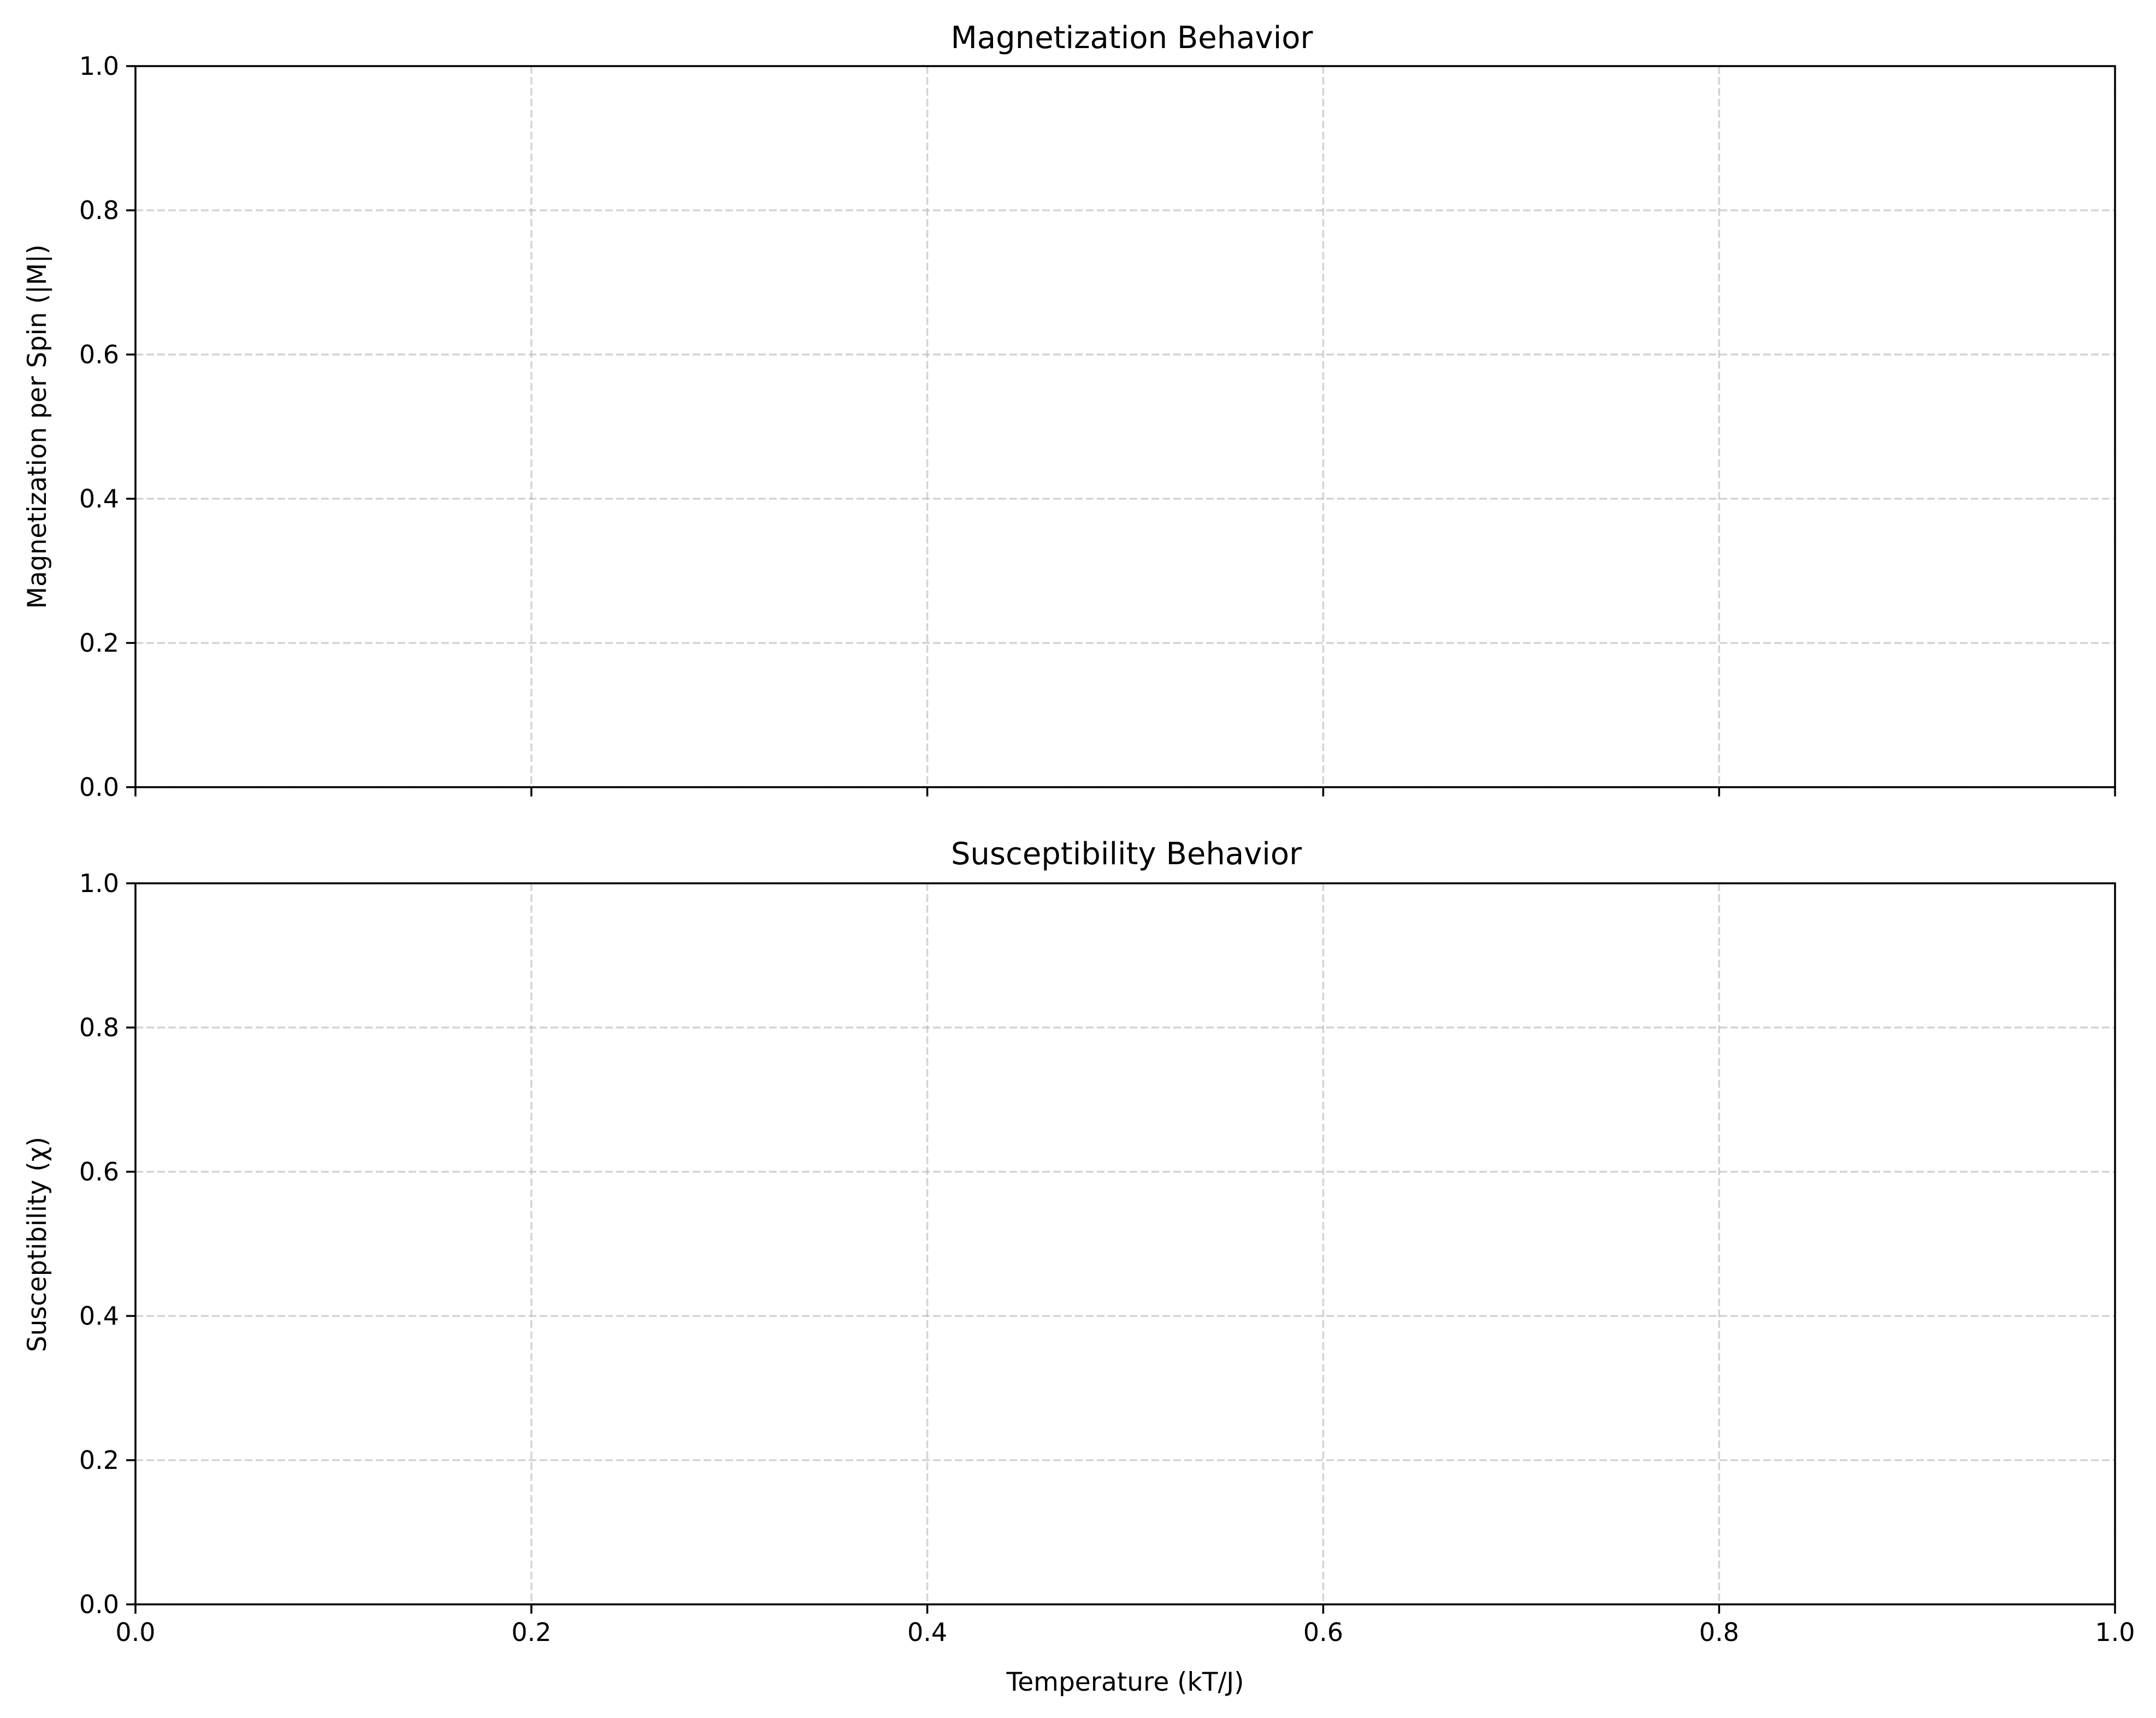  Describe the element at coordinates (37, 426) in the screenshot. I see `magnetization-y-axis-label: Magnetization per Spin (|M|)` at that location.